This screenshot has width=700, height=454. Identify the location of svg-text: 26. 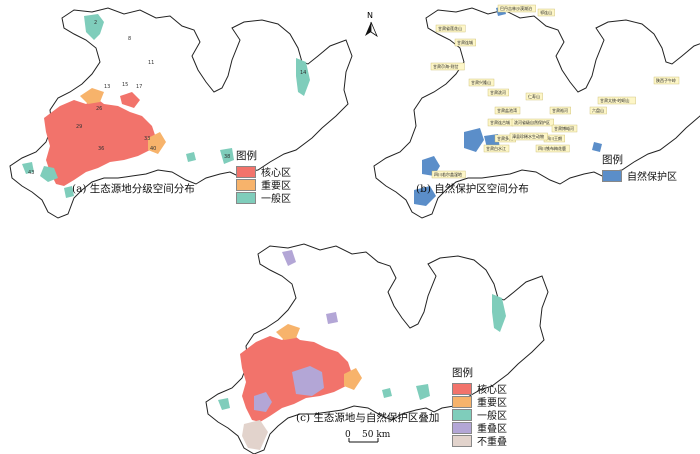
(99, 109).